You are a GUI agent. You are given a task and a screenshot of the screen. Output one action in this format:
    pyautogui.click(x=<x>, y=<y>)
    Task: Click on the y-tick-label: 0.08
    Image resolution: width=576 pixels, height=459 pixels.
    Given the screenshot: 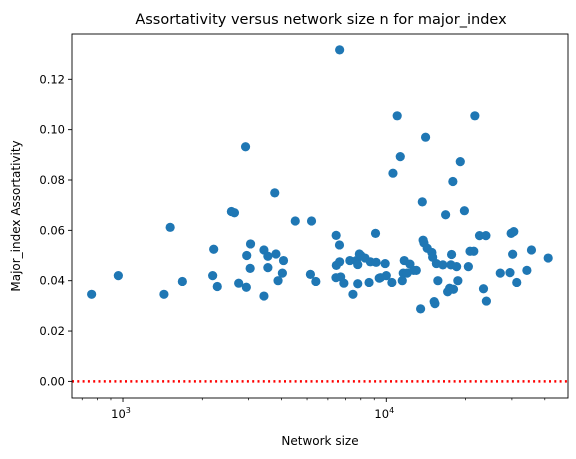 What is the action you would take?
    pyautogui.click(x=52, y=180)
    